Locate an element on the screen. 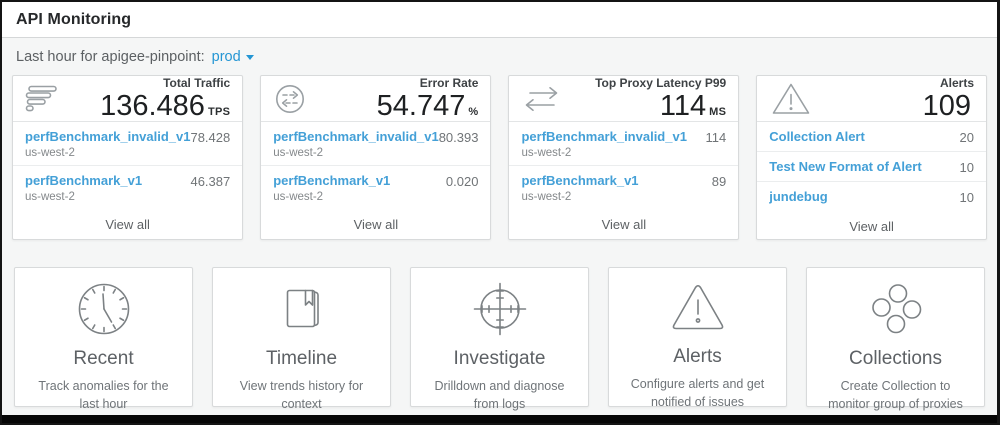  table-row: Test New Format of Alert 10 is located at coordinates (871, 167).